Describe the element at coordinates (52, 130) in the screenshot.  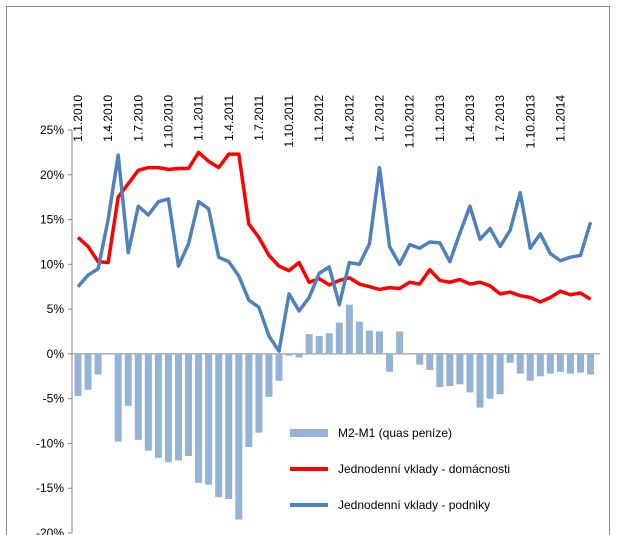
I see `y-tick-label: 25%` at that location.